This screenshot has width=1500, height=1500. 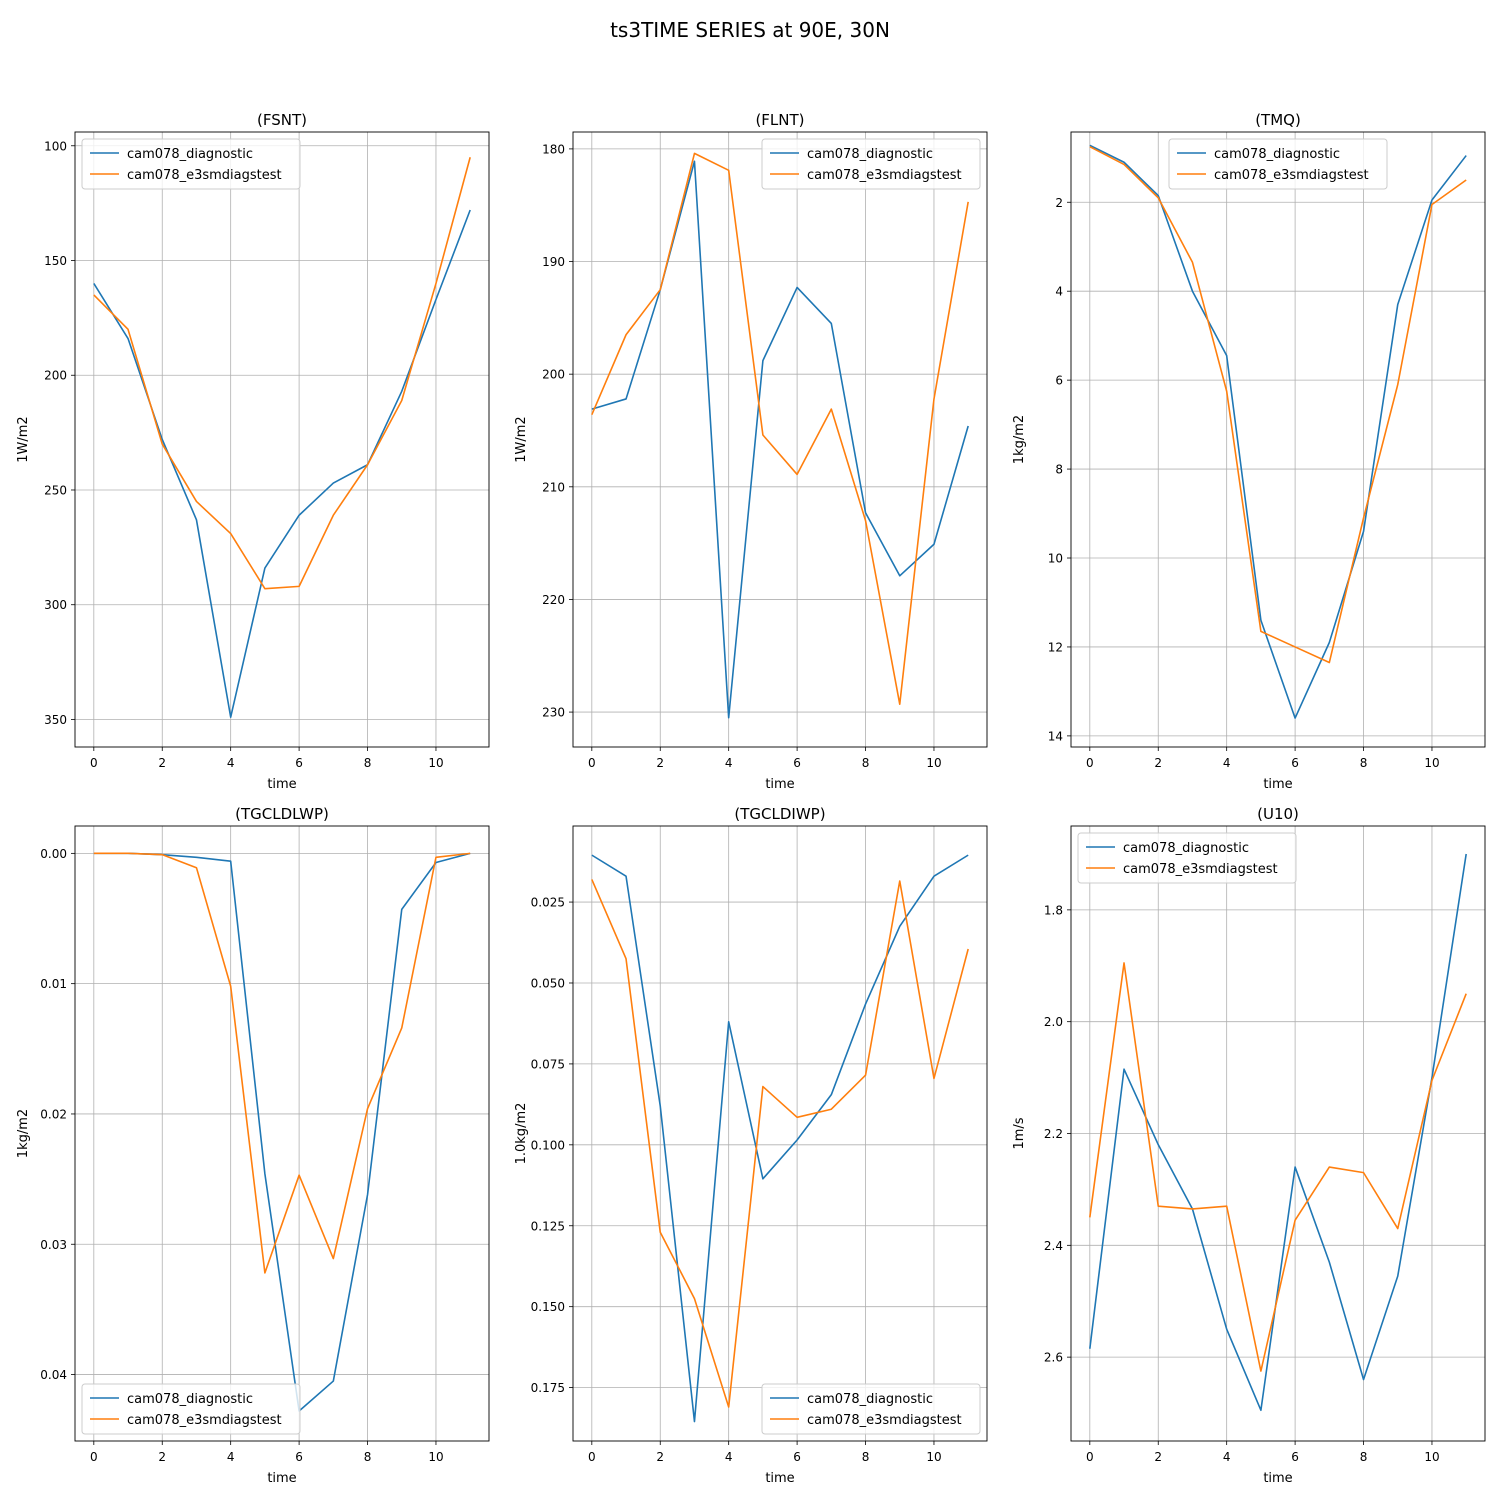 I want to click on y-tick-label: 14, so click(x=1055, y=736).